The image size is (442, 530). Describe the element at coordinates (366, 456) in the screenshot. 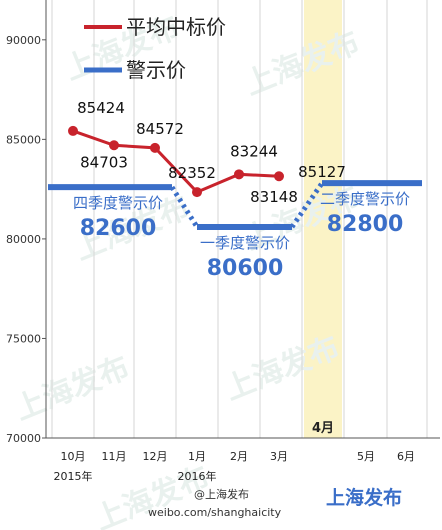

I see `x-tick-label: 5月` at that location.